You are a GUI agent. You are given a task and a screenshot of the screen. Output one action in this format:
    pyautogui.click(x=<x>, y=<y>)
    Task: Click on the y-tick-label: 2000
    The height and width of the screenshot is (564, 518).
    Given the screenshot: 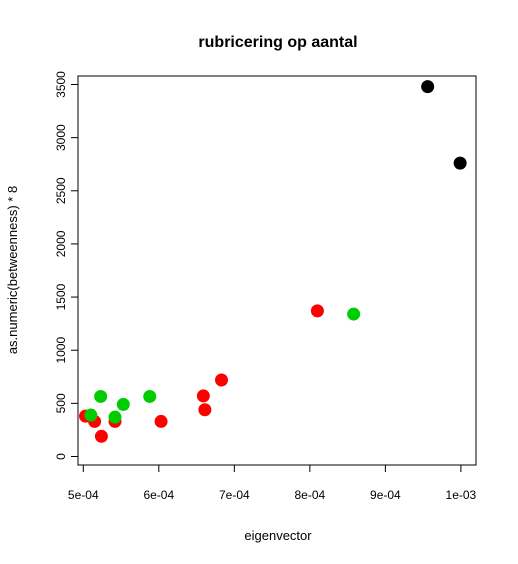 What is the action you would take?
    pyautogui.click(x=61, y=243)
    